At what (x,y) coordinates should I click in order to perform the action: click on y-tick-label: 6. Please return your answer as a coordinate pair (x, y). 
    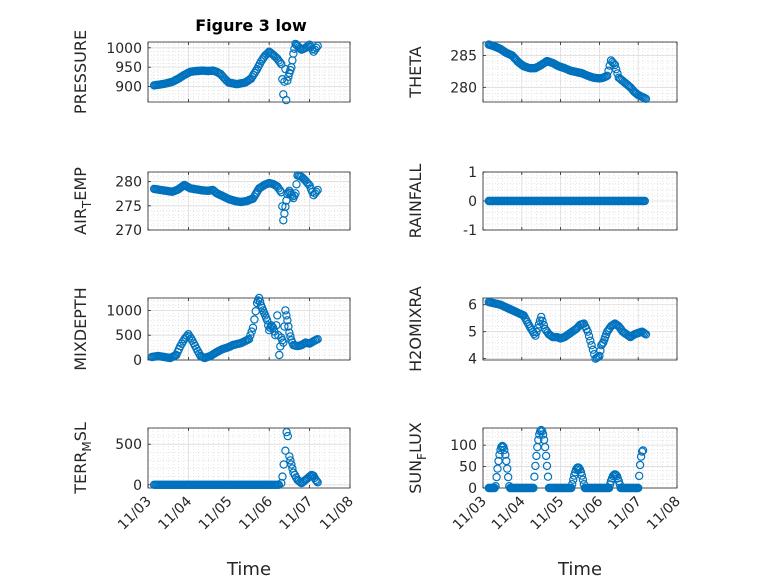
    Looking at the image, I should click on (472, 306).